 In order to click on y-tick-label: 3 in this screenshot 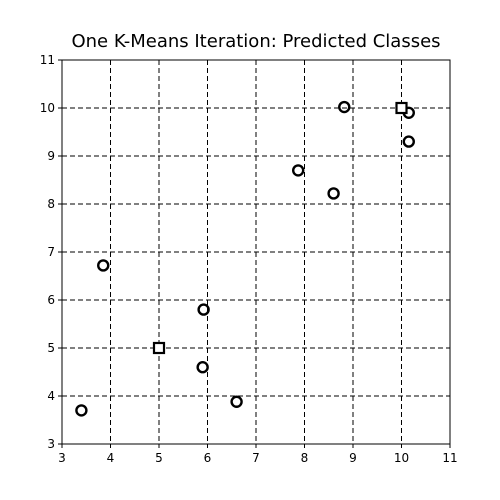, I will do `click(51, 444)`.